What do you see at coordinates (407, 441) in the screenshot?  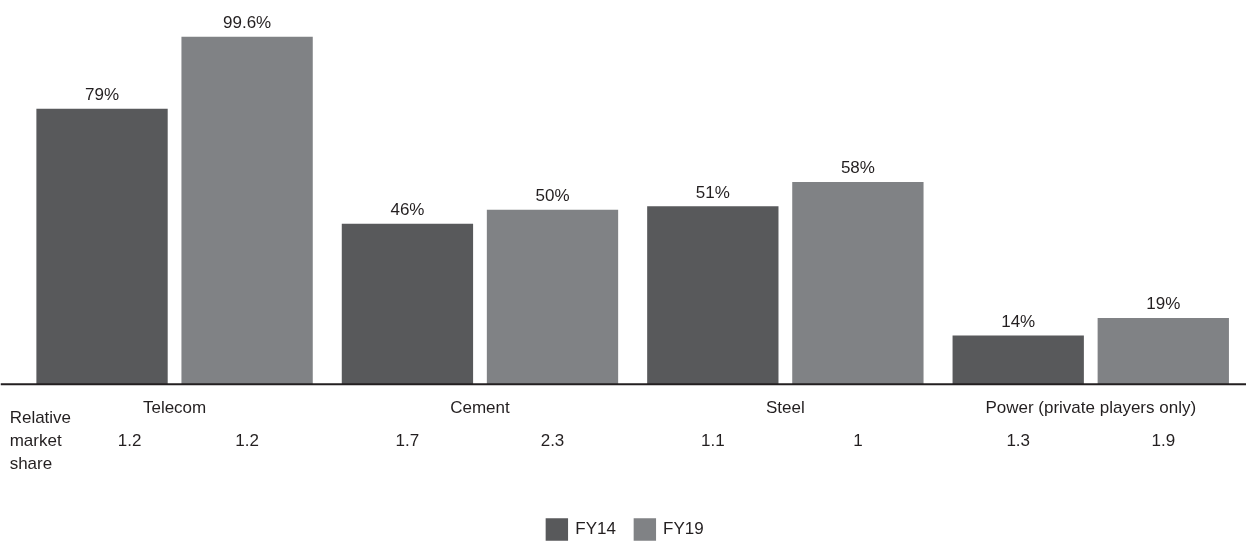 I see `text: 1.7` at bounding box center [407, 441].